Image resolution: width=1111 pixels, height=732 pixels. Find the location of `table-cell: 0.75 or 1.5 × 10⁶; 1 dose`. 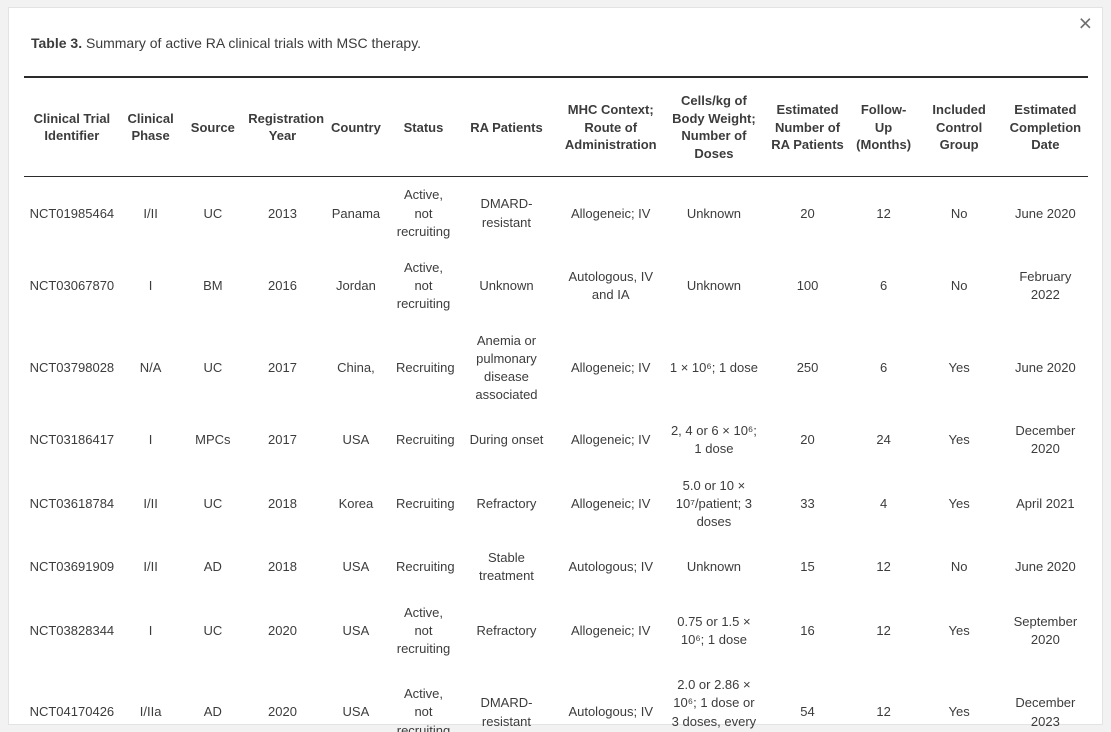

table-cell: 0.75 or 1.5 × 10⁶; 1 dose is located at coordinates (714, 630).